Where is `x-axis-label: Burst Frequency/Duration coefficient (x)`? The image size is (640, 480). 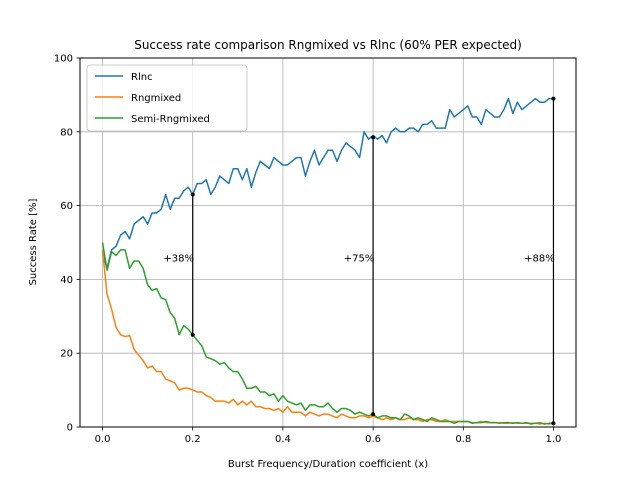 x-axis-label: Burst Frequency/Duration coefficient (x) is located at coordinates (328, 464).